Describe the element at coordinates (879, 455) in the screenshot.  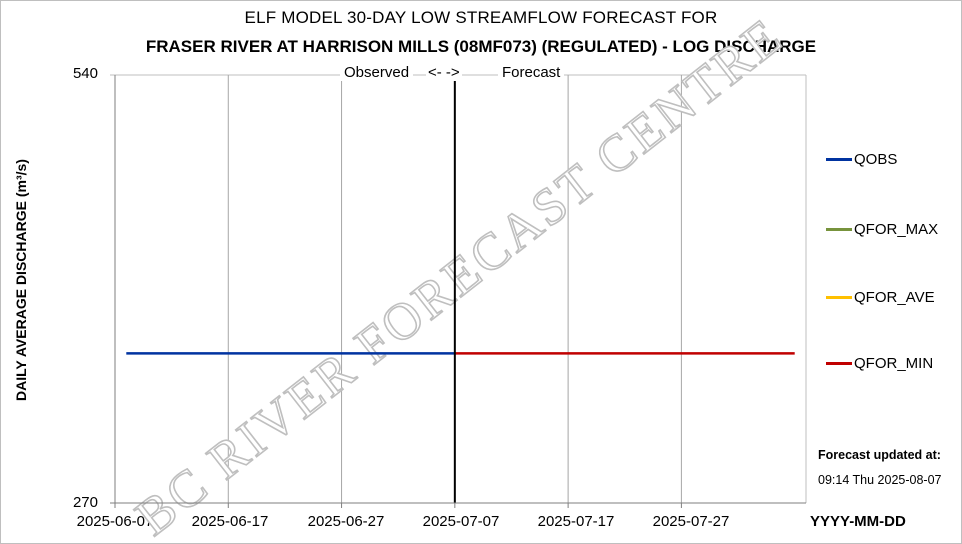
I see `forecast-updated-label: Forecast updated at:` at that location.